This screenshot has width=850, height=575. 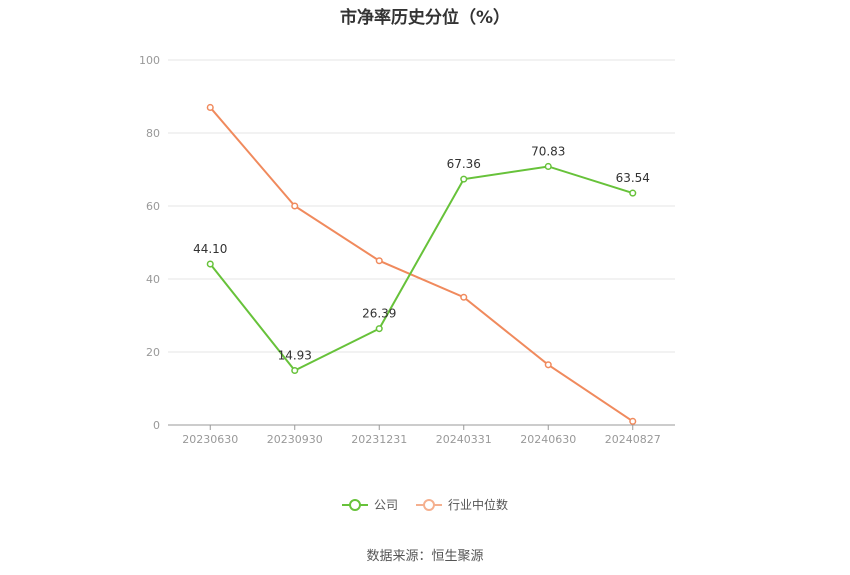 What do you see at coordinates (354, 505) in the screenshot?
I see `legend-swatch-company` at bounding box center [354, 505].